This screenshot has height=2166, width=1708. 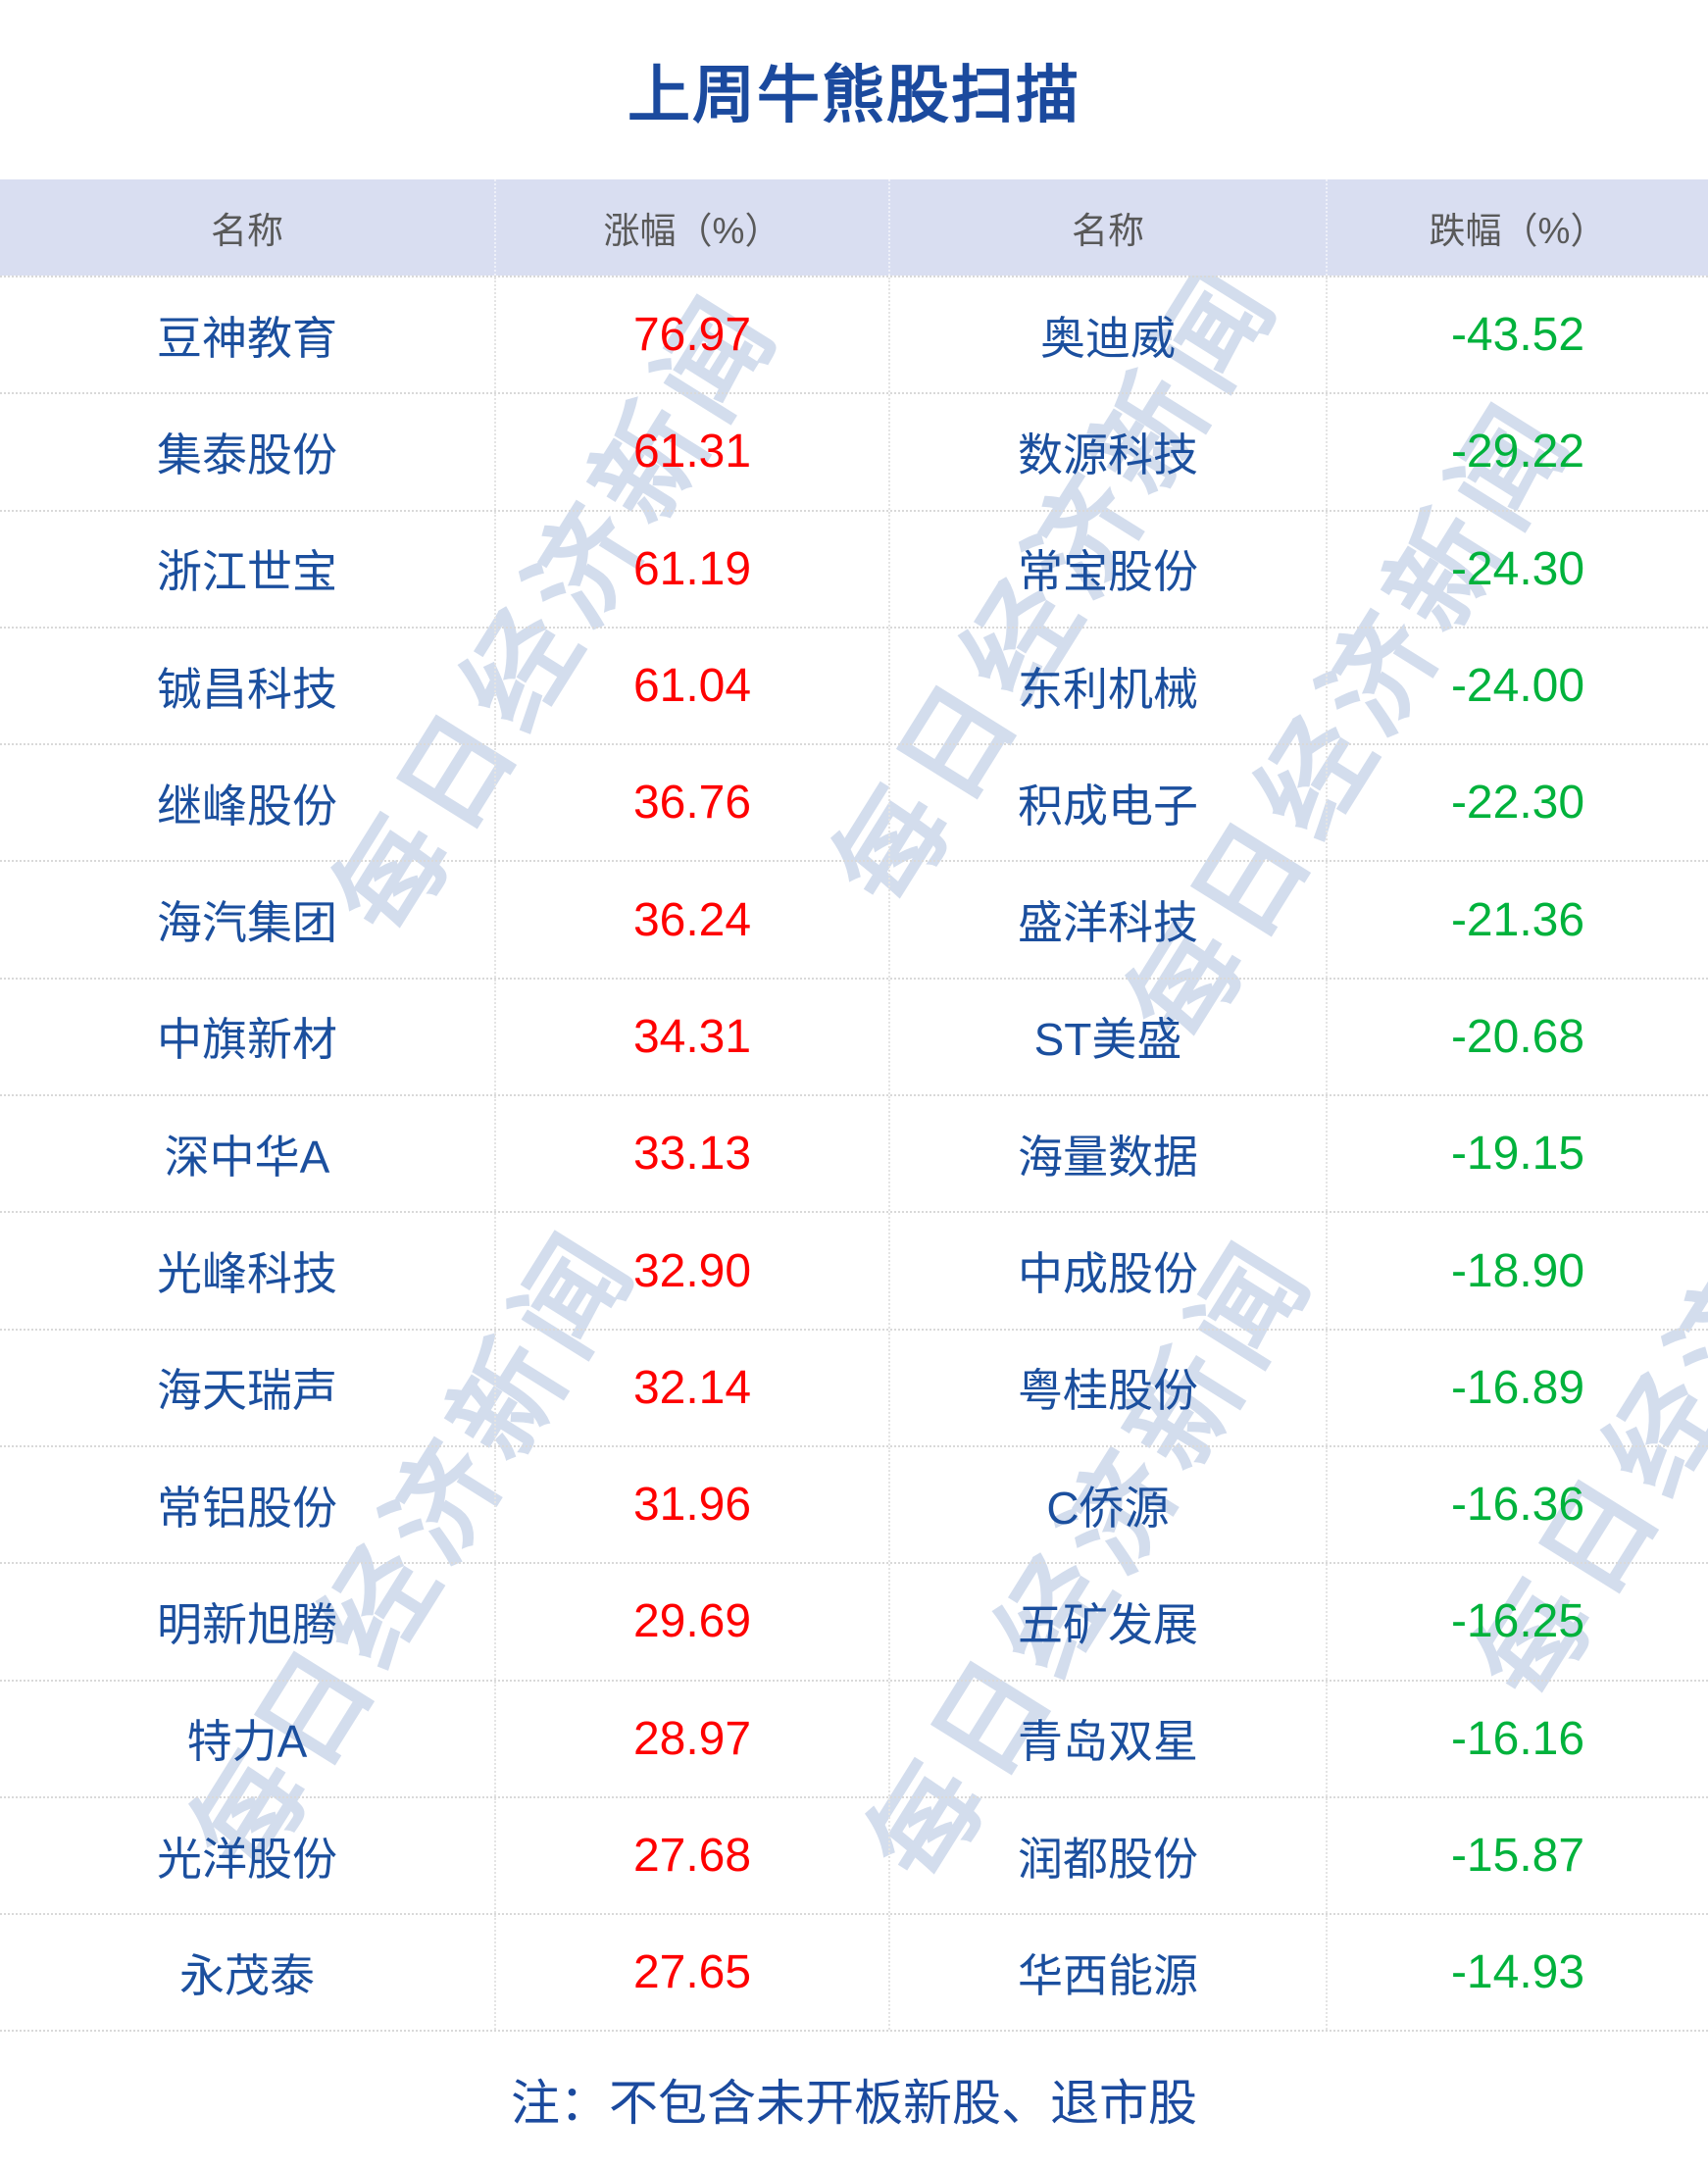 I want to click on table-row: 集泰股份 61.31 数源科技 -29.22, so click(x=854, y=451).